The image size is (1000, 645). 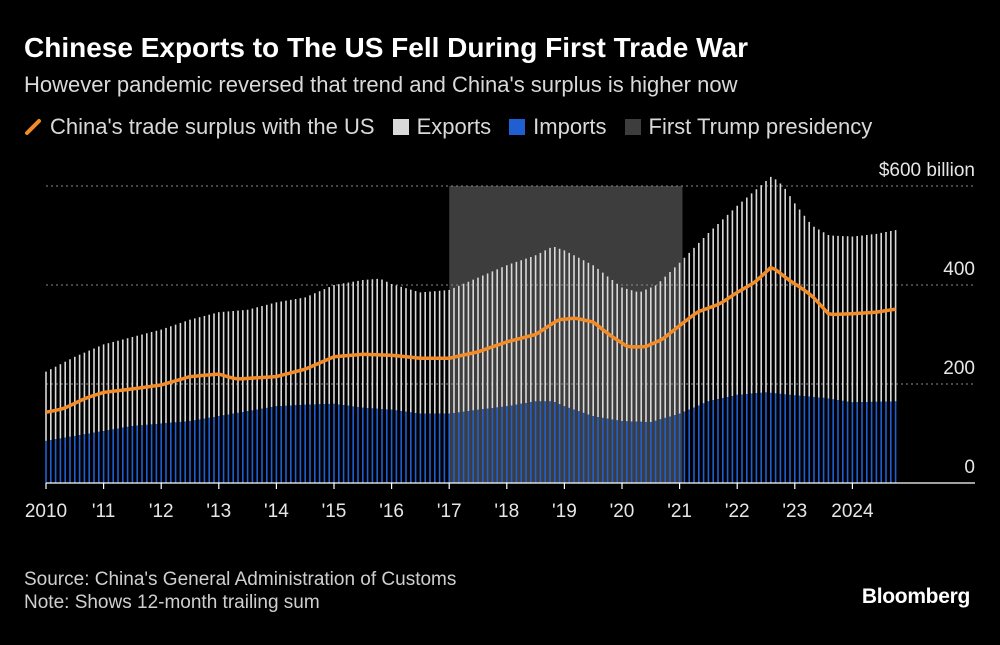 What do you see at coordinates (212, 126) in the screenshot?
I see `legend-label-surplus: China's trade surplus with the US` at bounding box center [212, 126].